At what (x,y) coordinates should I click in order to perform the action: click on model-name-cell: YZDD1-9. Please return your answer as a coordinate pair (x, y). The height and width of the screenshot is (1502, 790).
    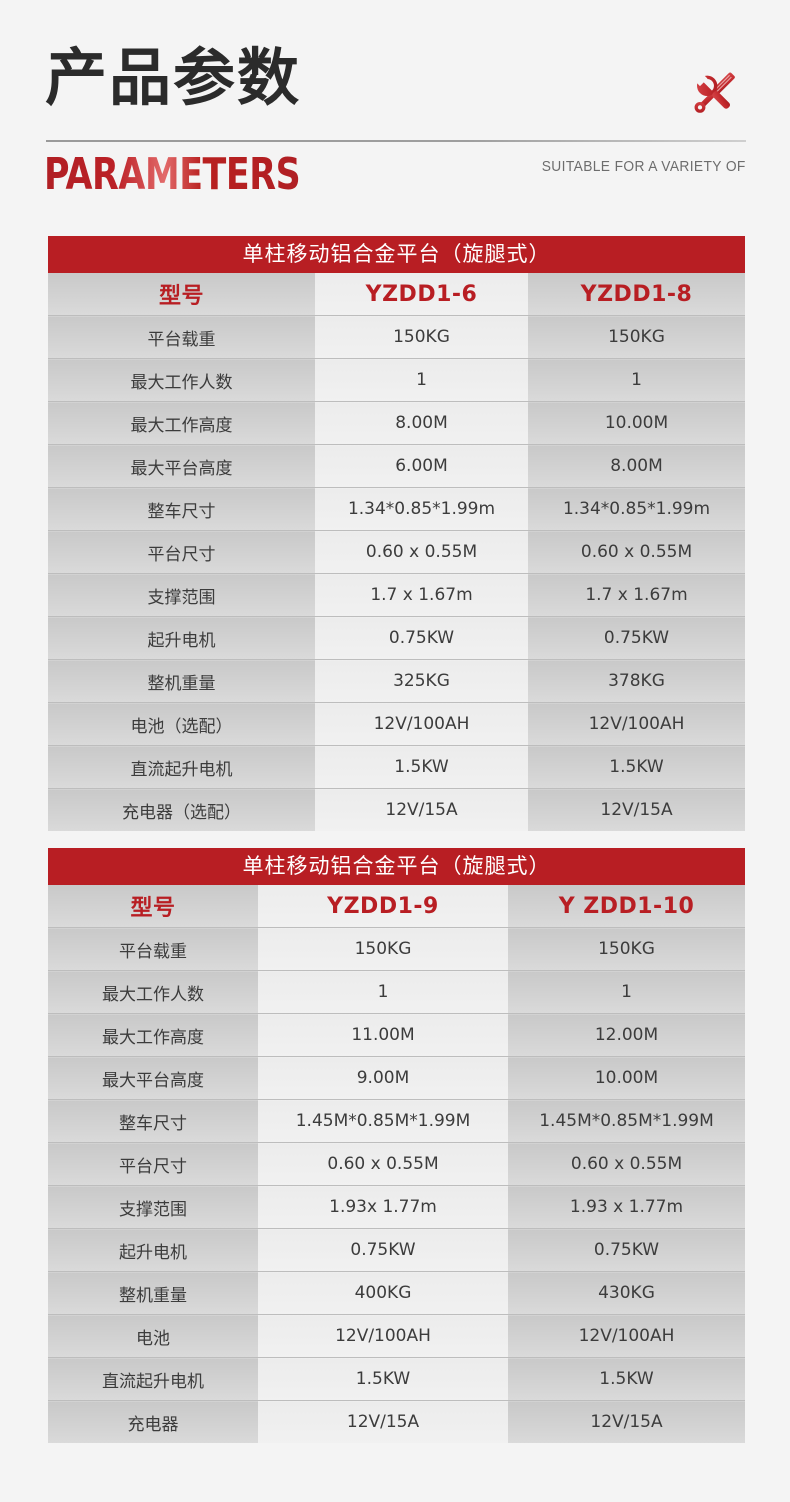
    Looking at the image, I should click on (383, 906).